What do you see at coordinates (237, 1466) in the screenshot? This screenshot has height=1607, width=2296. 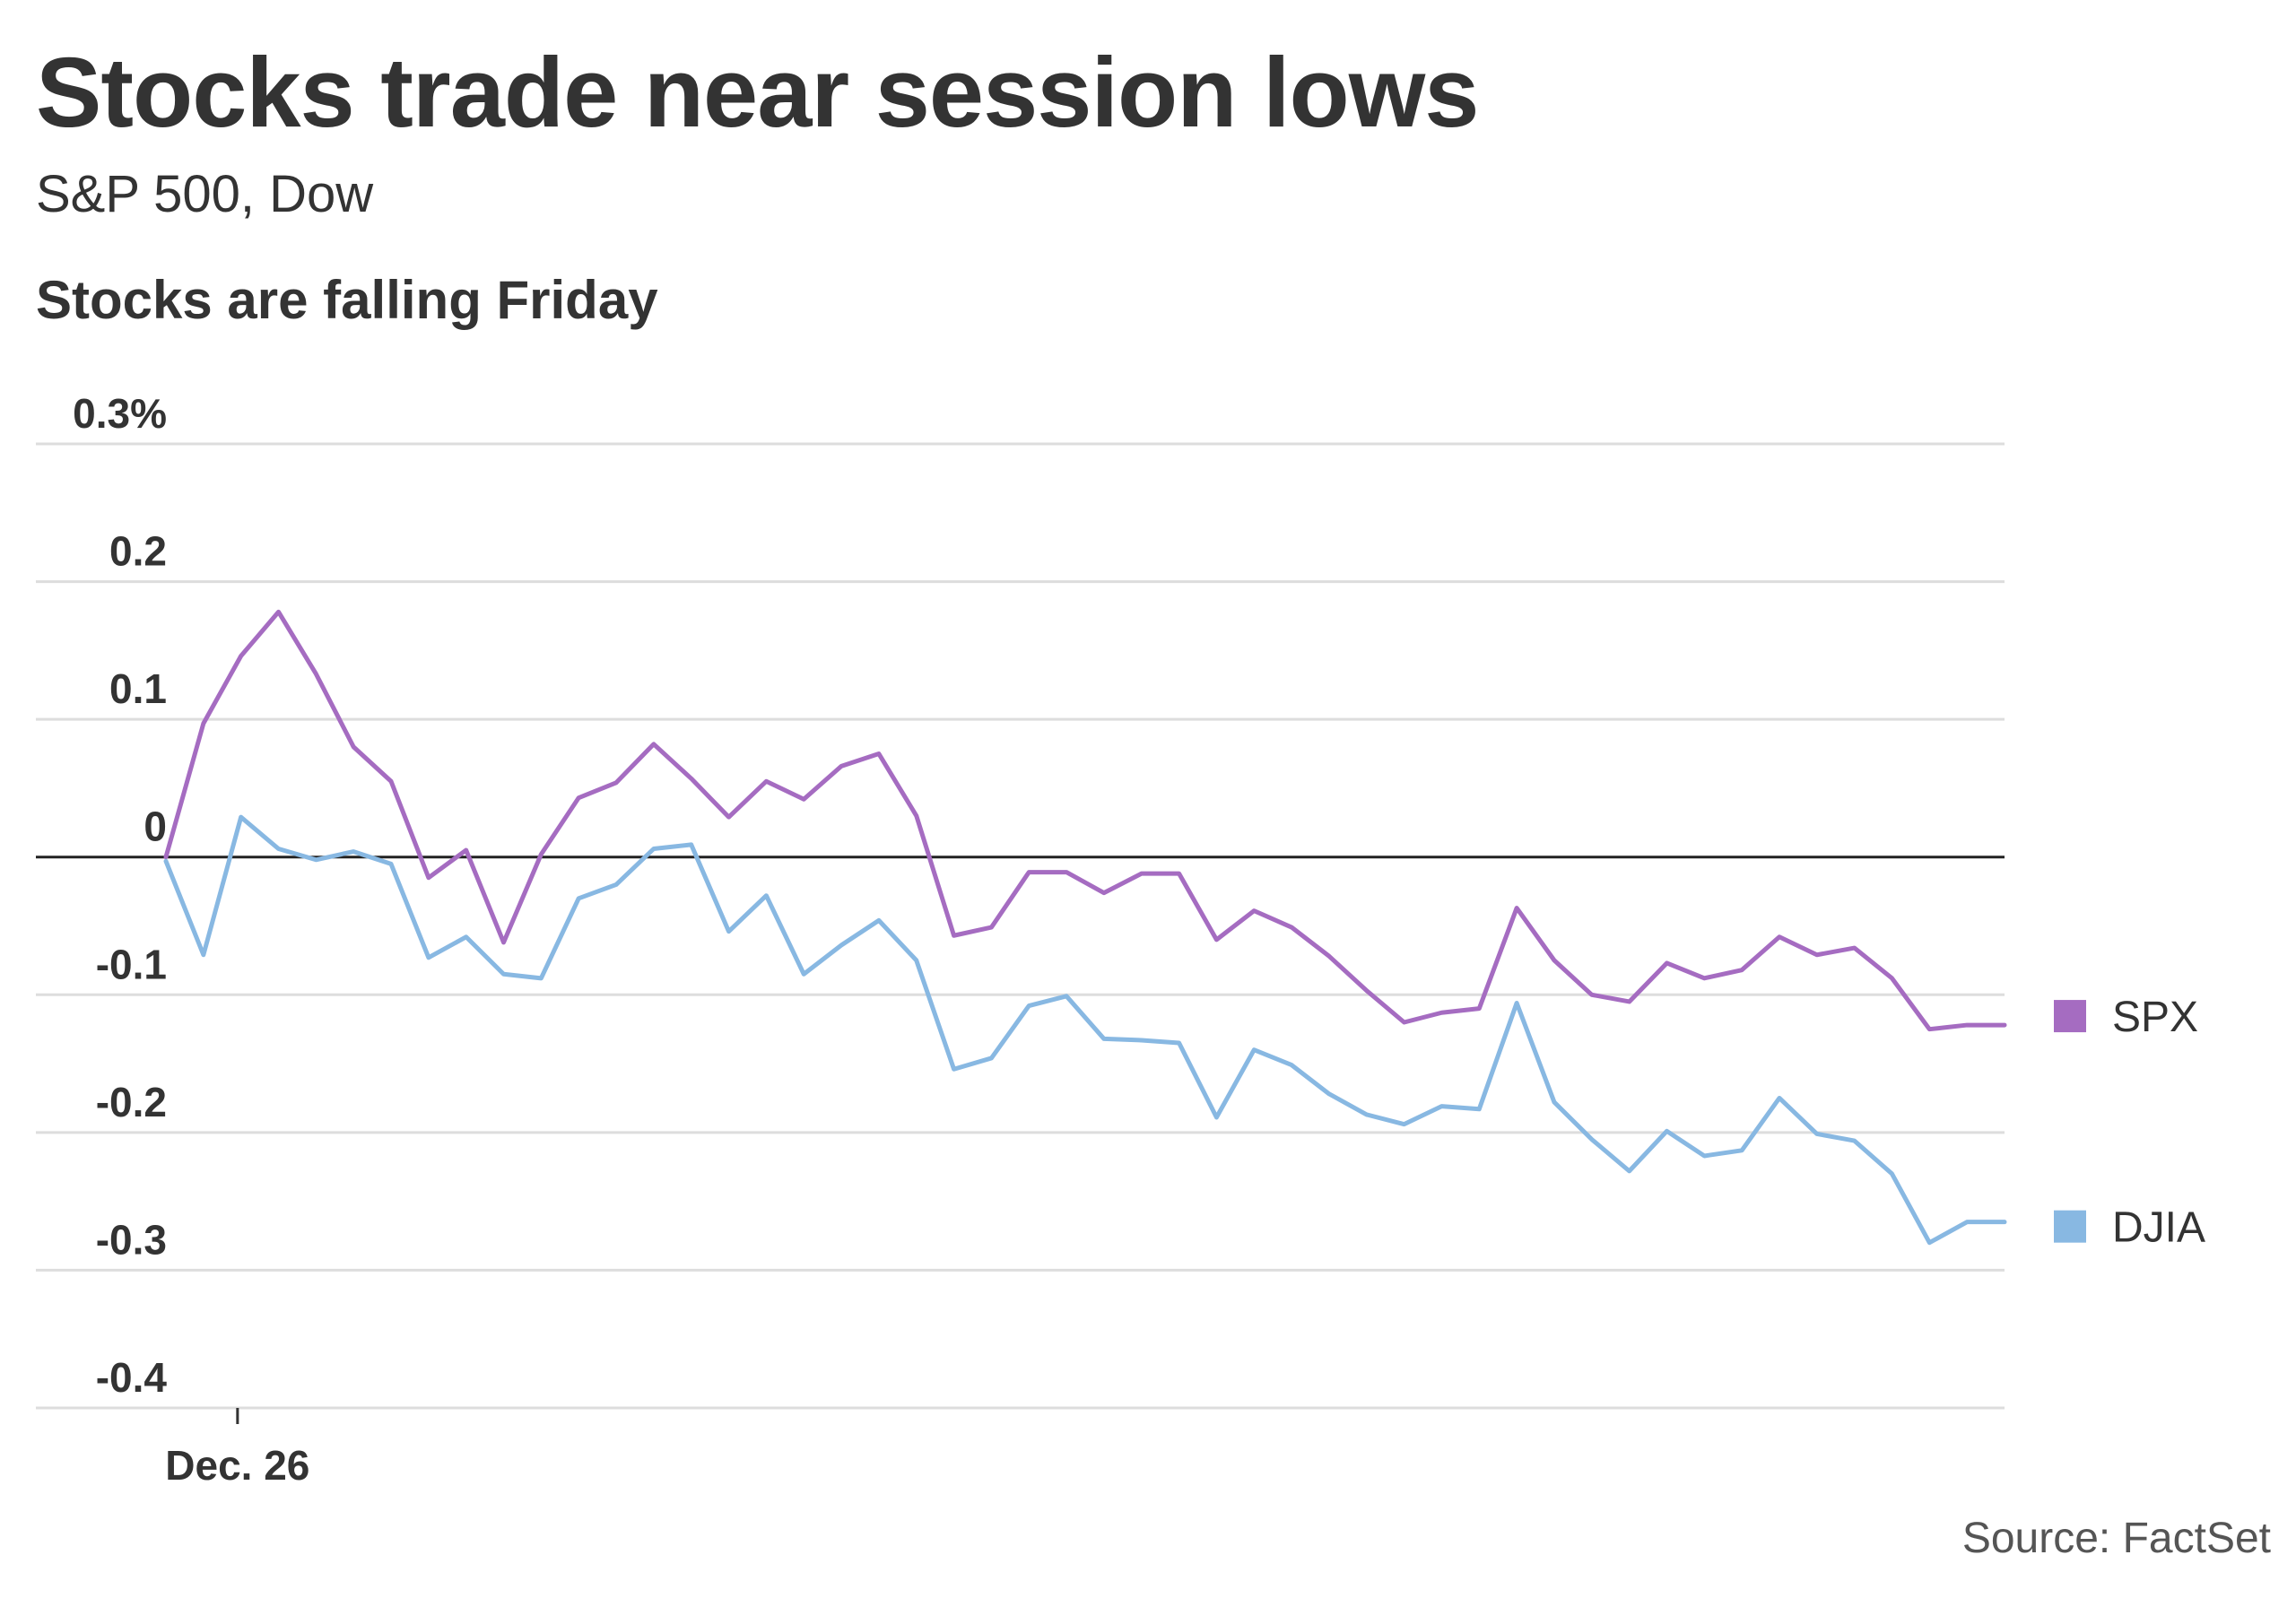 I see `x-tick-label: Dec. 26` at bounding box center [237, 1466].